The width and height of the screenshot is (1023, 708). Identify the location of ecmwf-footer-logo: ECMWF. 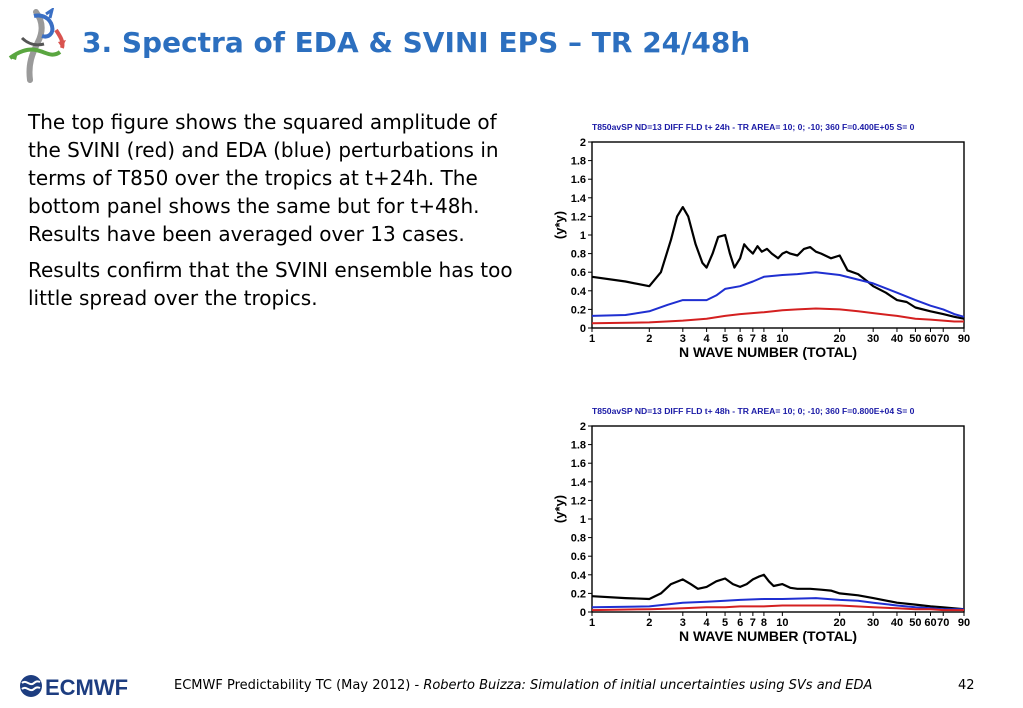
(74, 687).